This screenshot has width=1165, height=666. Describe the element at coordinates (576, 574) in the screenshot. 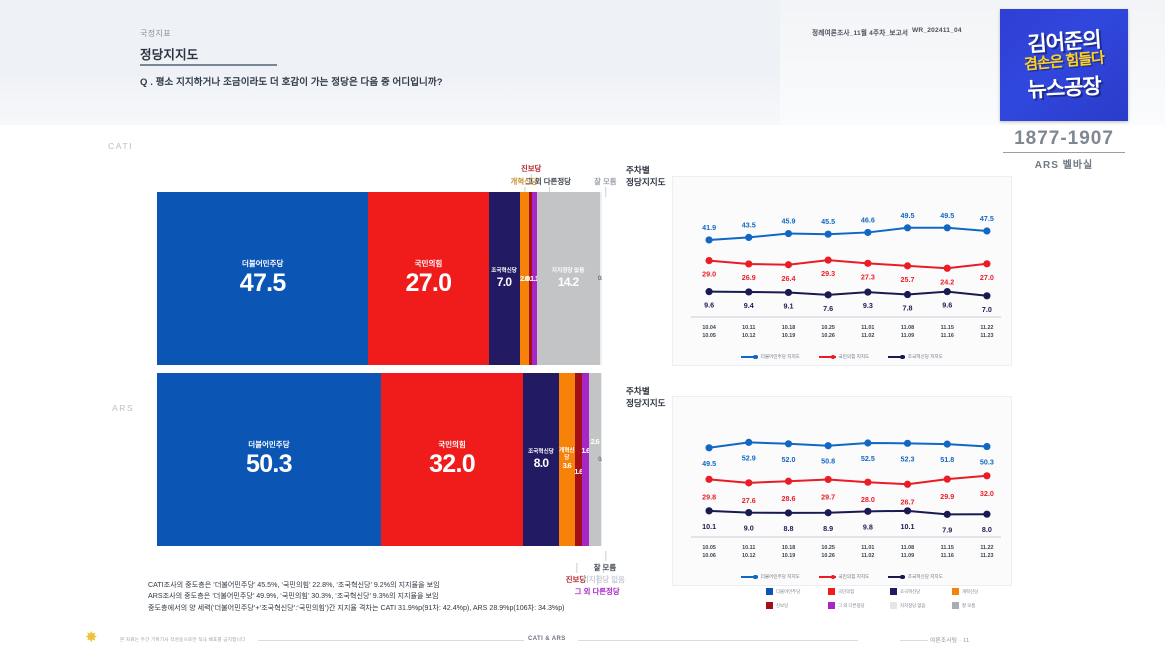

I see `bar-callout-label: 진보당` at that location.